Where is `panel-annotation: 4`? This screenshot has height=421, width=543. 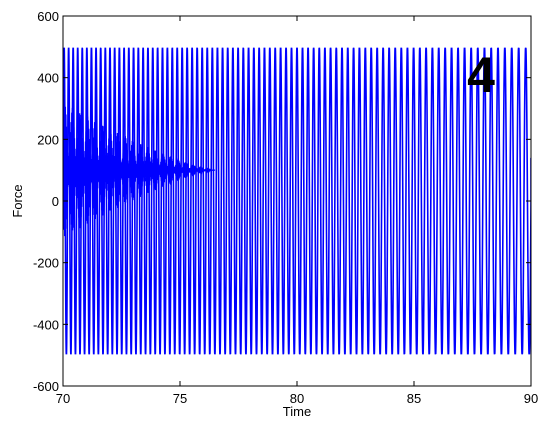 panel-annotation: 4 is located at coordinates (481, 75).